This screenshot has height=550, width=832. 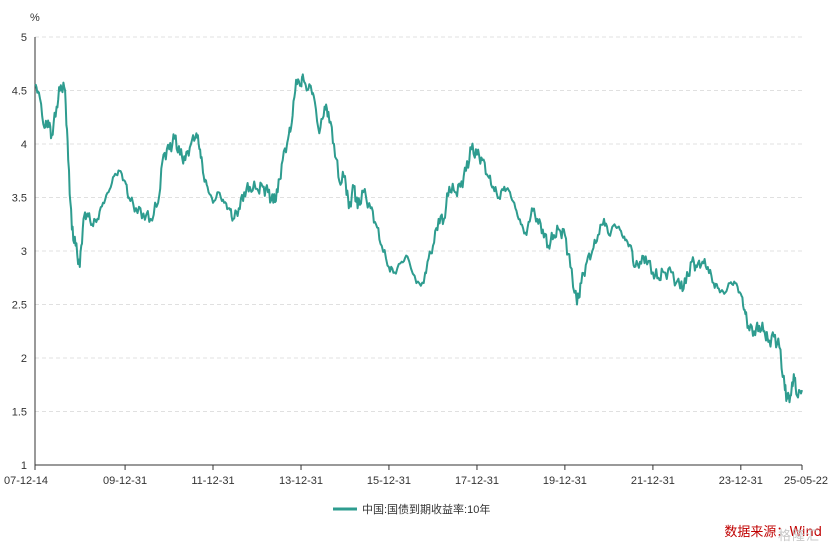 I want to click on x-tick-label: 23-12-31, so click(x=741, y=481).